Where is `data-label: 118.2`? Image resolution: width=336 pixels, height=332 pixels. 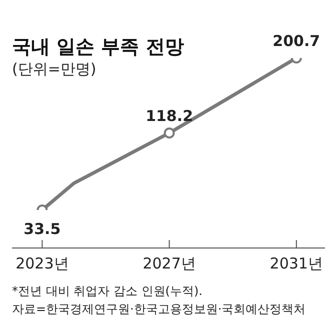 data-label: 118.2 is located at coordinates (170, 116).